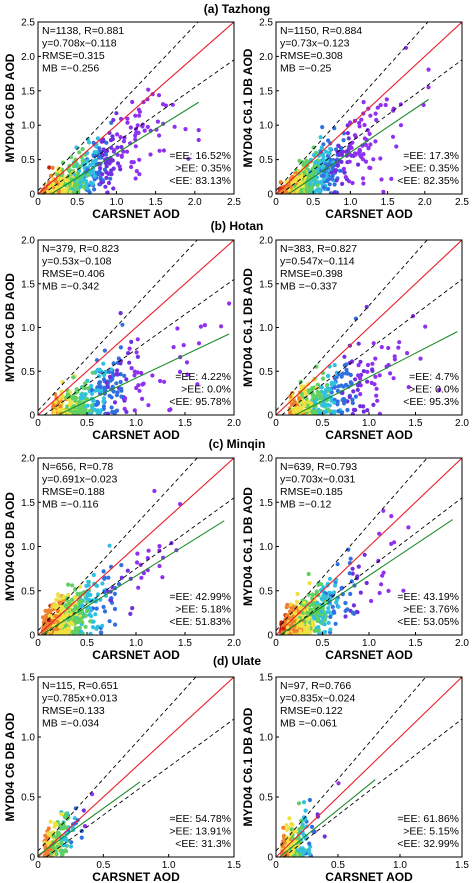 The image size is (474, 883). I want to click on x-tick-label: 0.5, so click(338, 865).